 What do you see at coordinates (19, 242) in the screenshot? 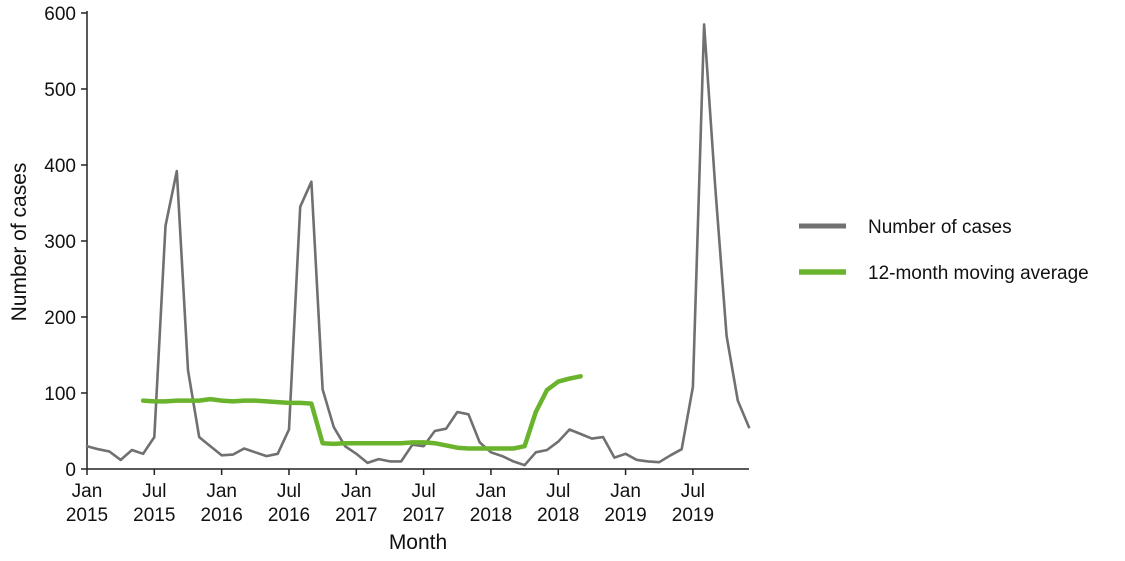
I see `y-axis-label: Number of cases` at bounding box center [19, 242].